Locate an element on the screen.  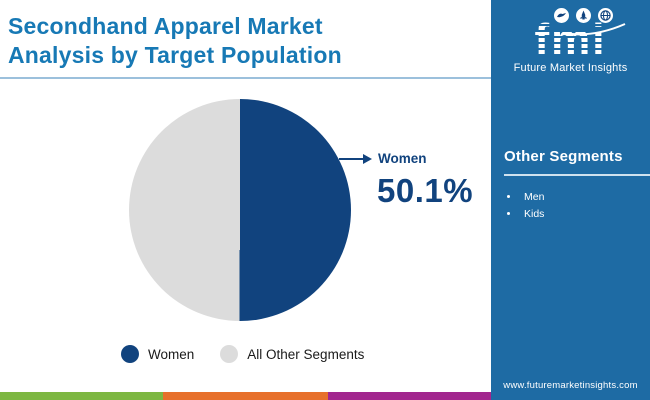
fmi-logo: fmi Future Market Insights is located at coordinates (570, 41).